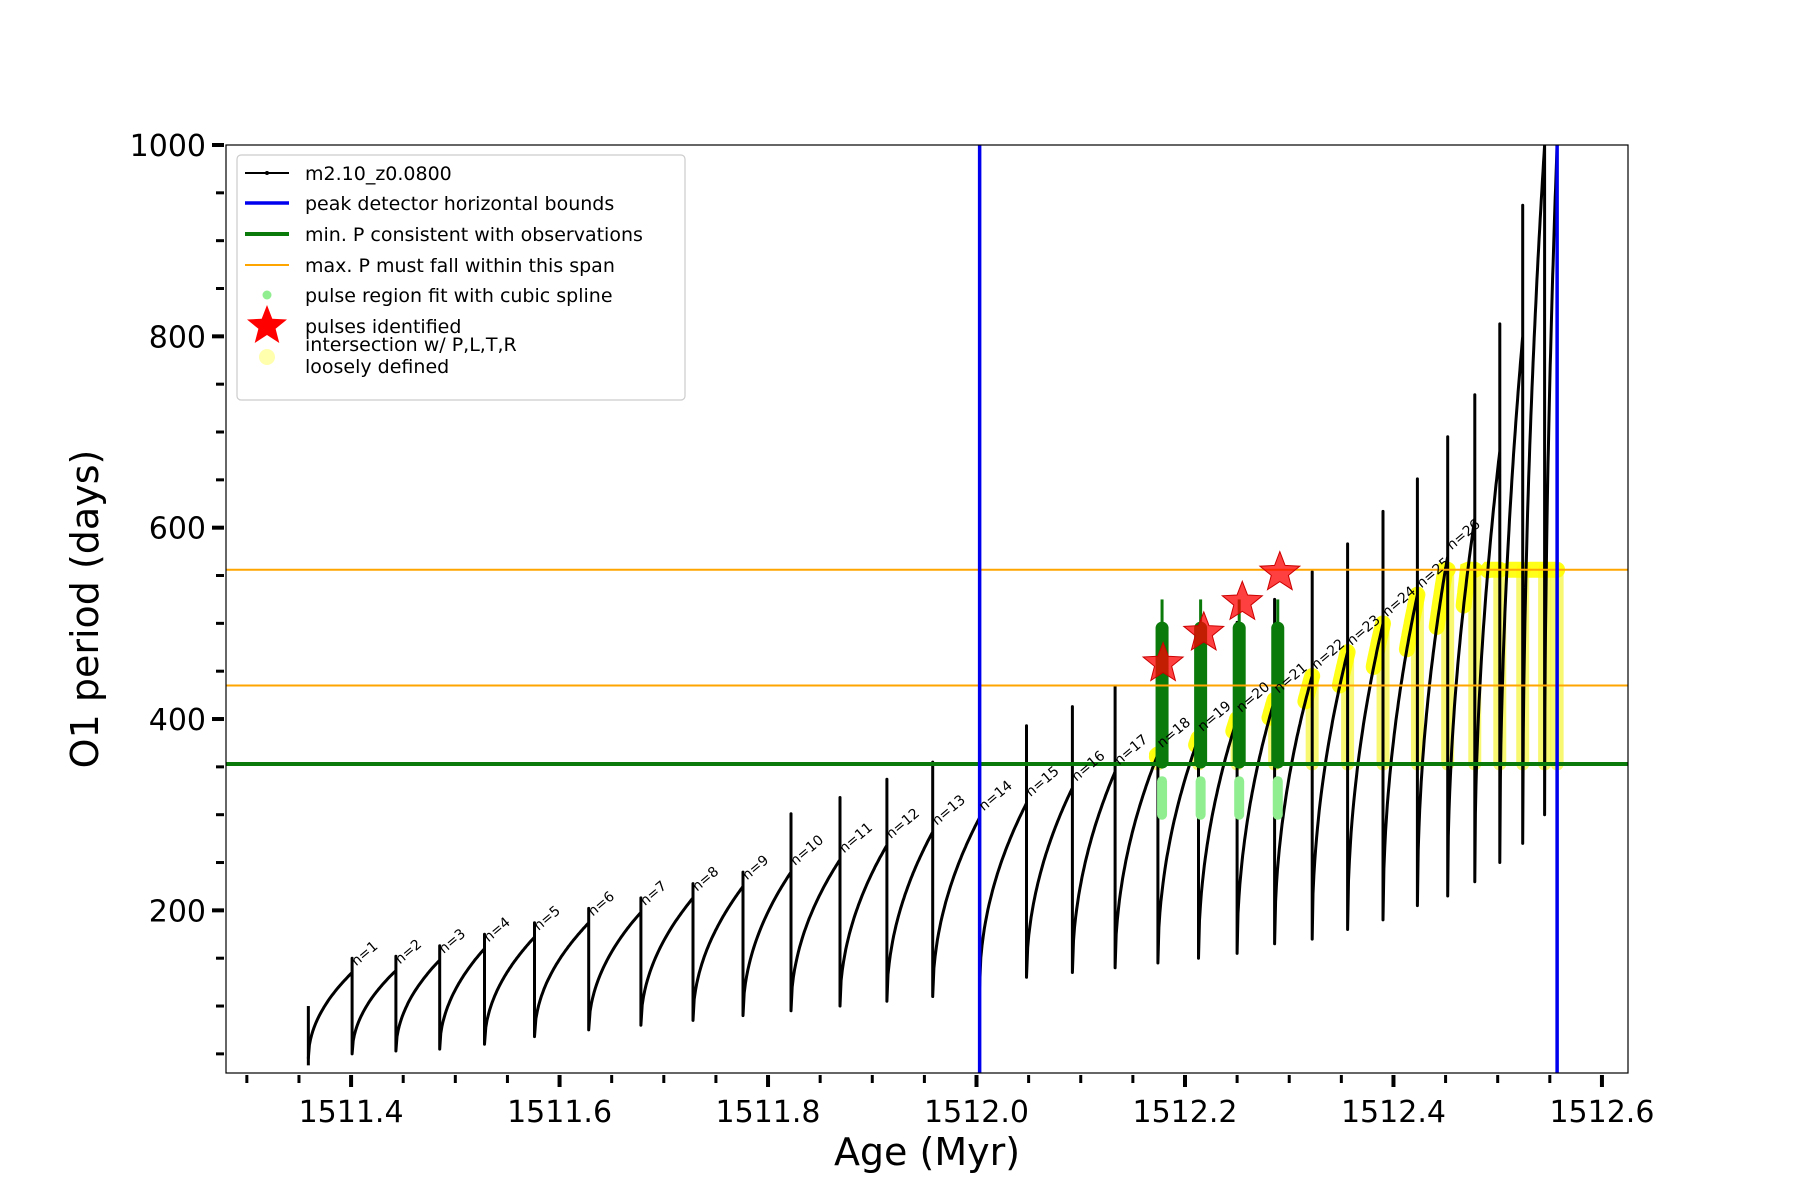  I want to click on y-tick-label-4: 1000, so click(168, 146).